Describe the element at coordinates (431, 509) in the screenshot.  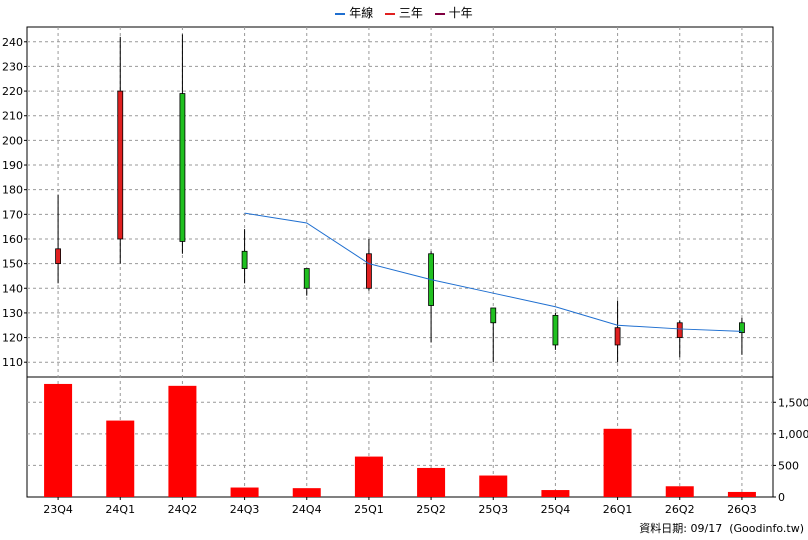
I see `x-tick-label: 25Q2` at that location.